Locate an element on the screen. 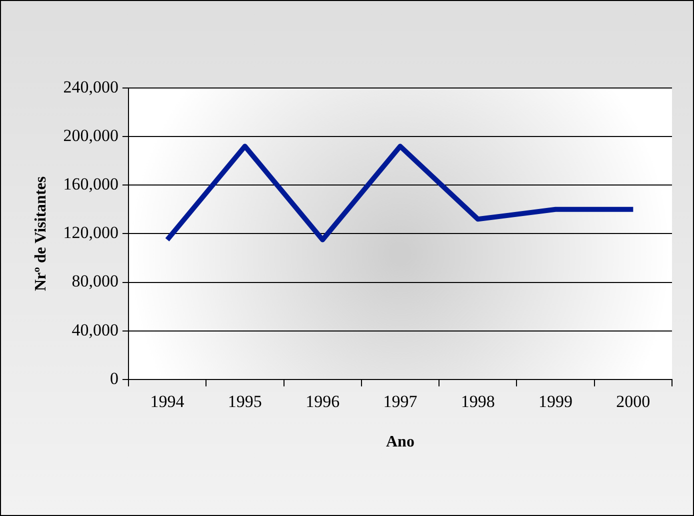 The width and height of the screenshot is (694, 516). x-tick-label: 2000 is located at coordinates (633, 402).